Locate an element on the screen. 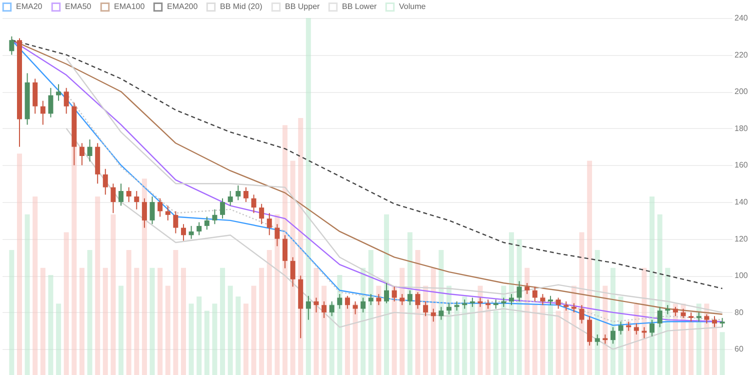 The height and width of the screenshot is (375, 750). legend-label: EMA200 is located at coordinates (182, 7).